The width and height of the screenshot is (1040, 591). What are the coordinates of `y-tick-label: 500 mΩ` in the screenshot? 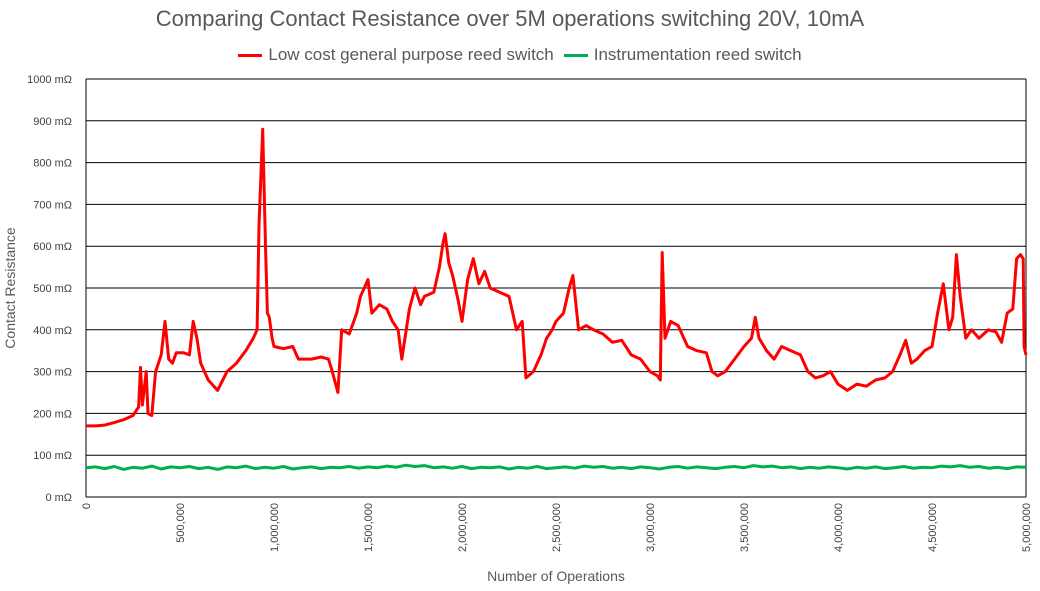 It's located at (52, 289).